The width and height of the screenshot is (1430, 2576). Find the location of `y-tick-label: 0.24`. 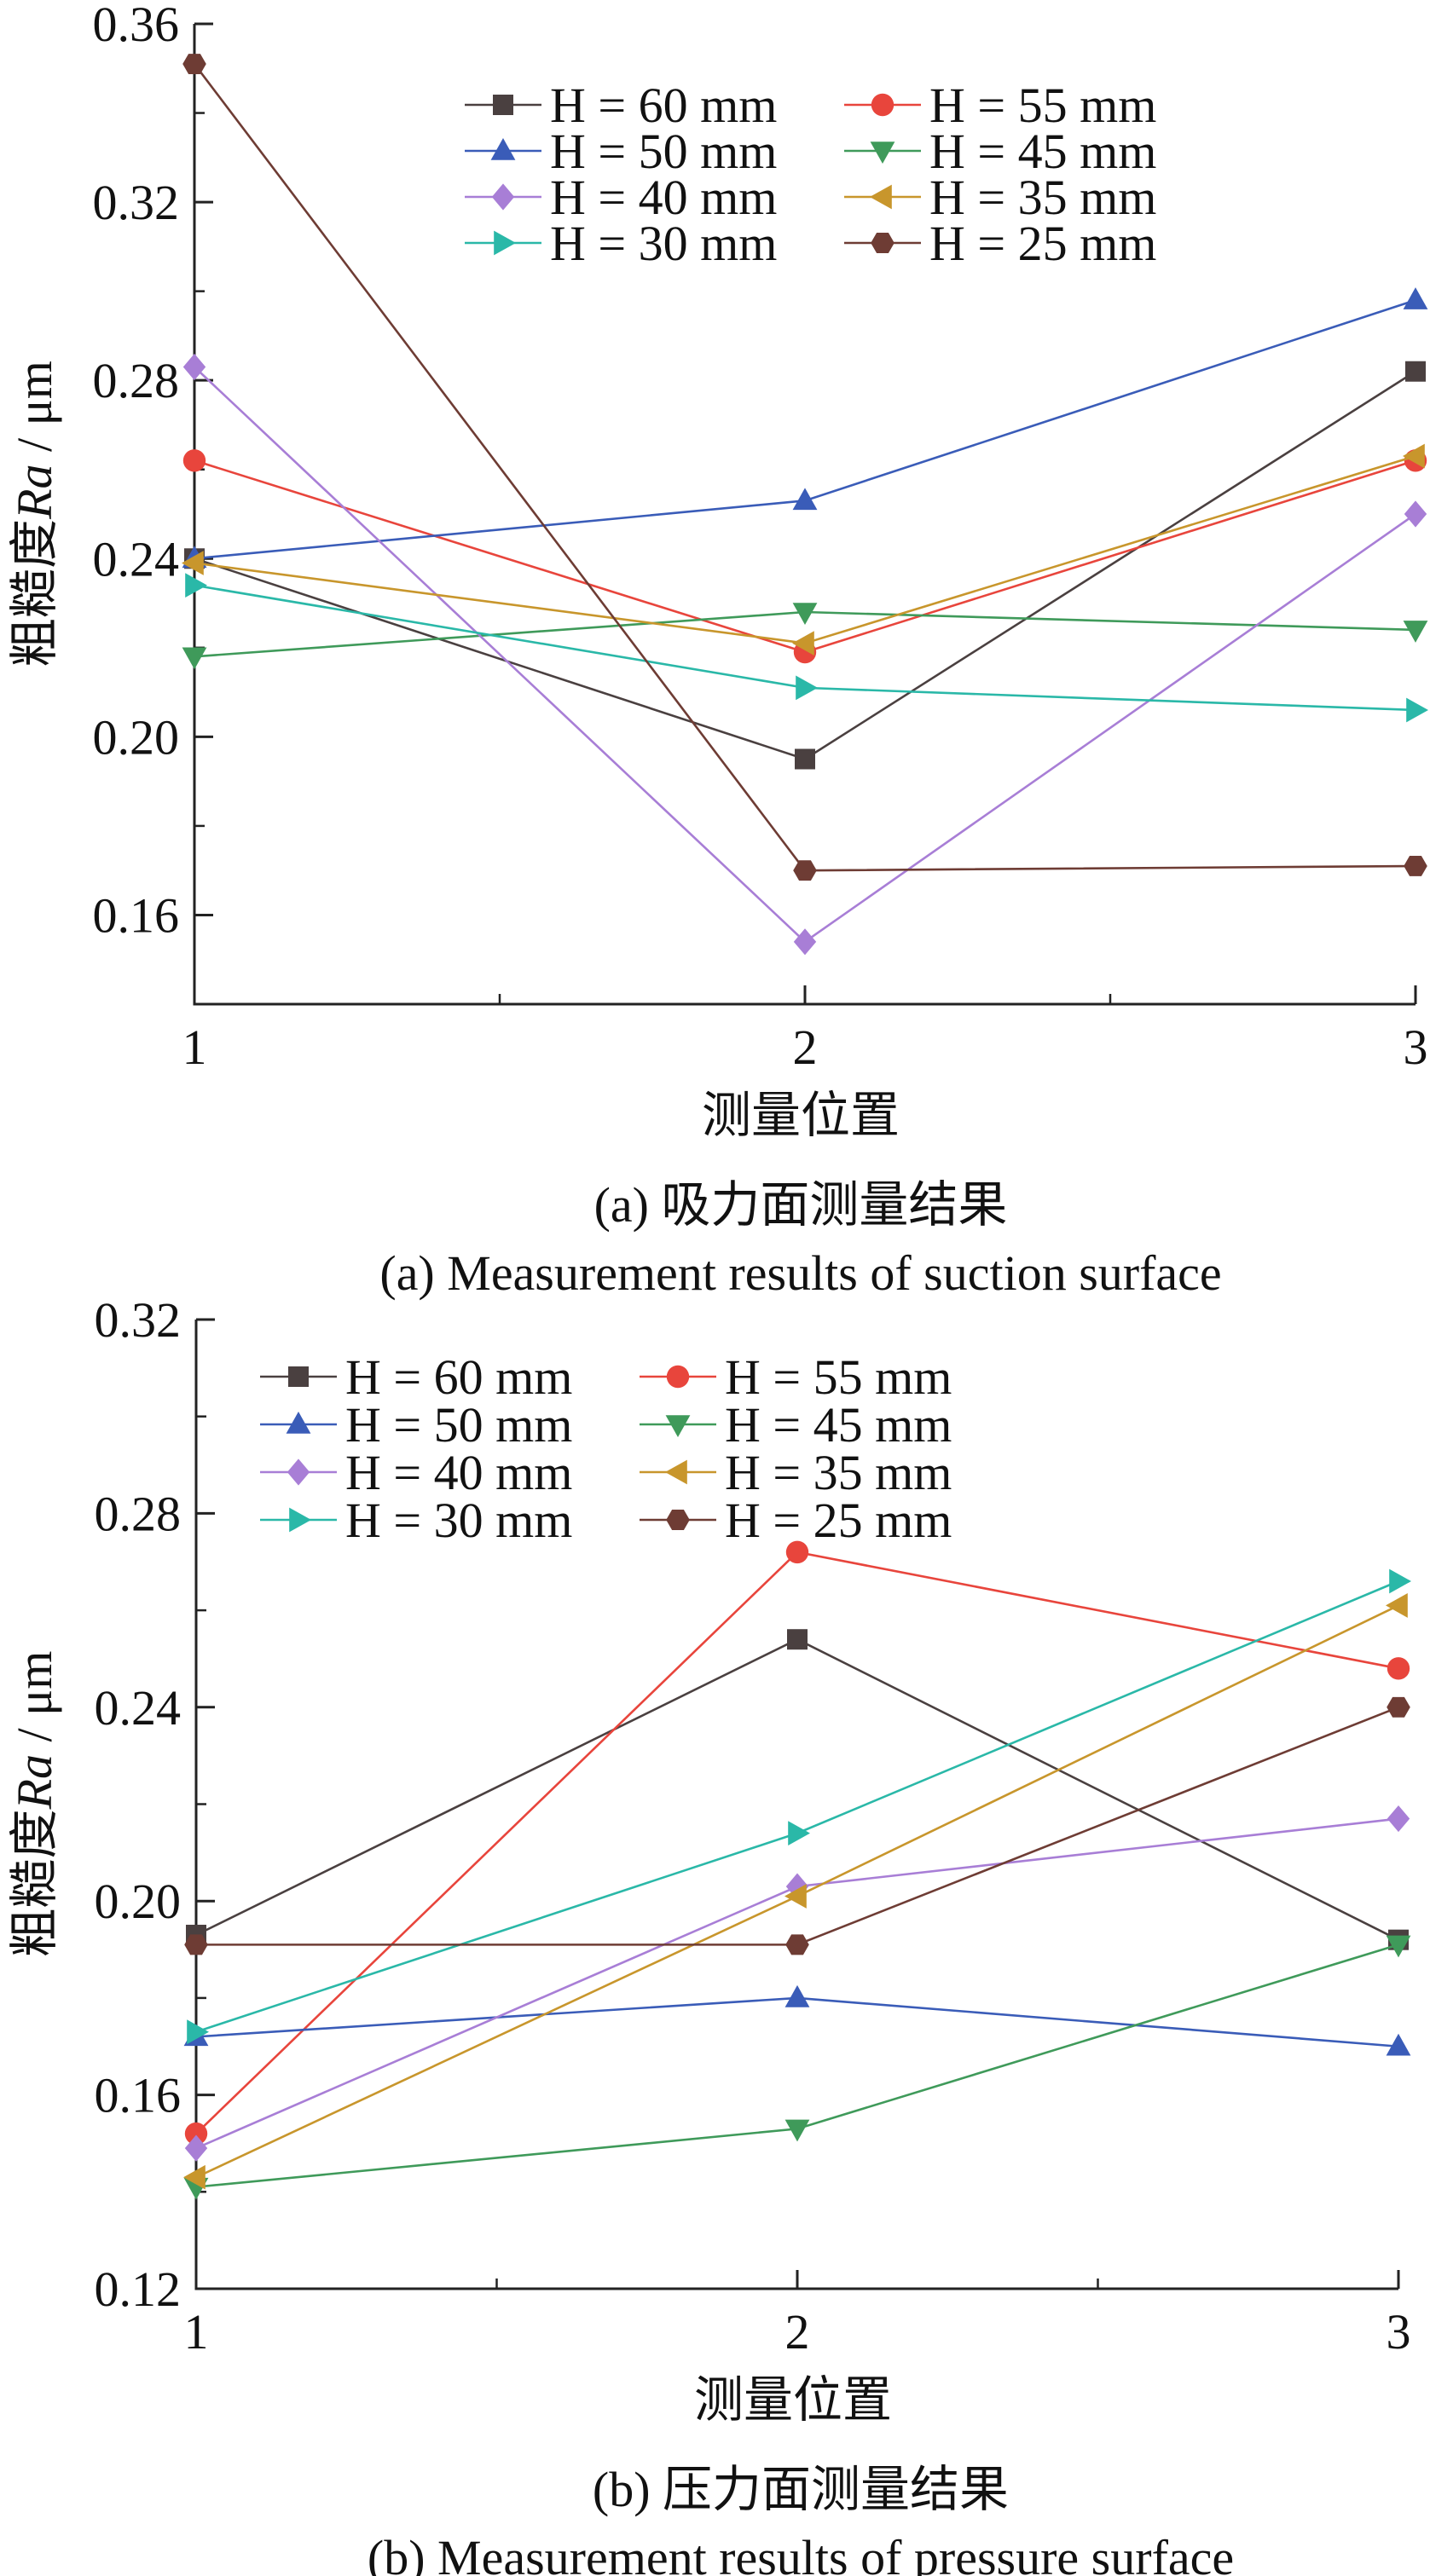

y-tick-label: 0.24 is located at coordinates (136, 558).